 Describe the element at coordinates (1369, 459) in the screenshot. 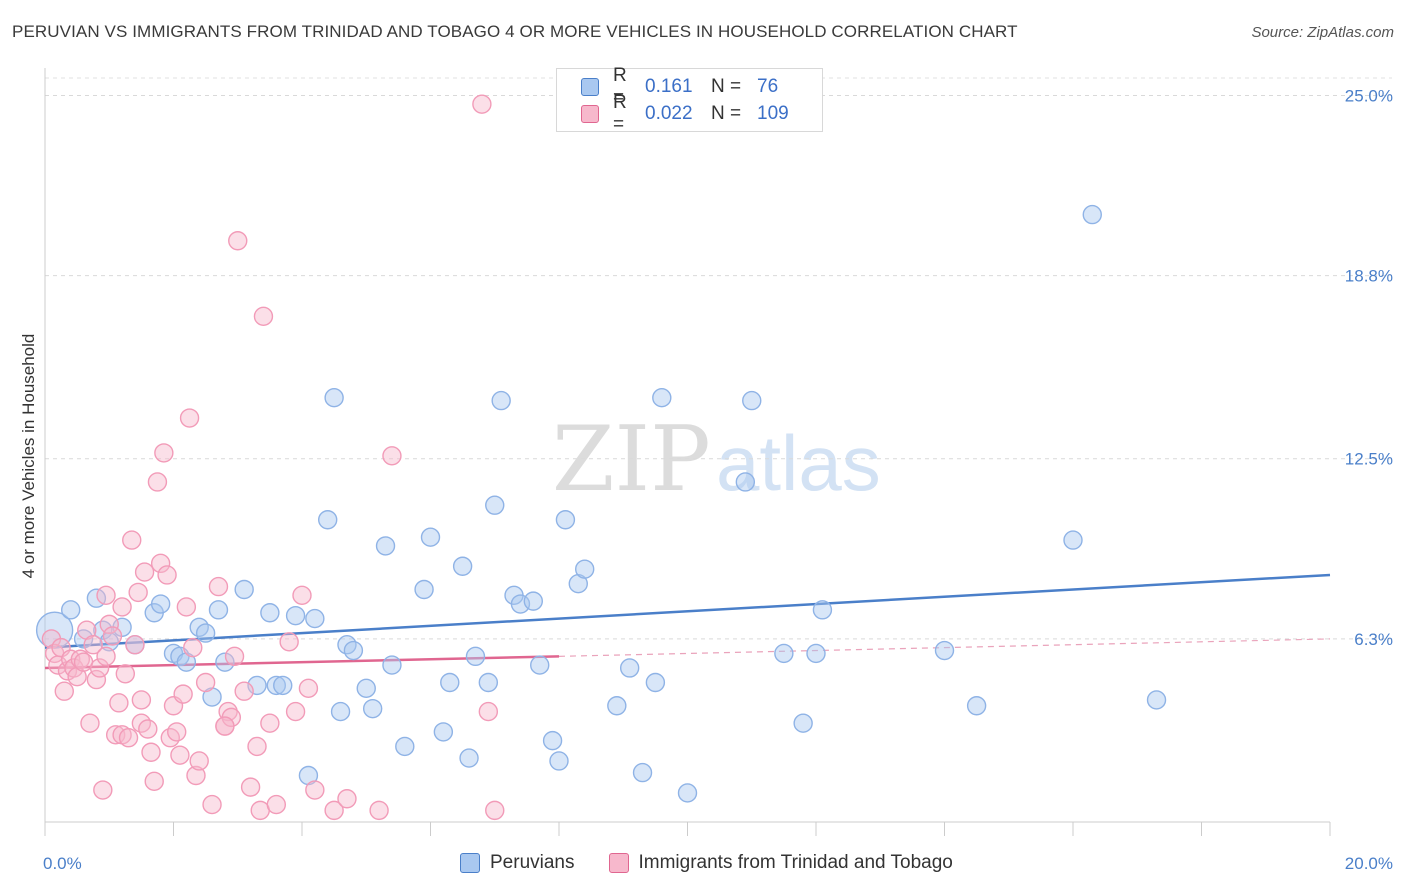

I see `y-tick-label: 12.5%` at that location.